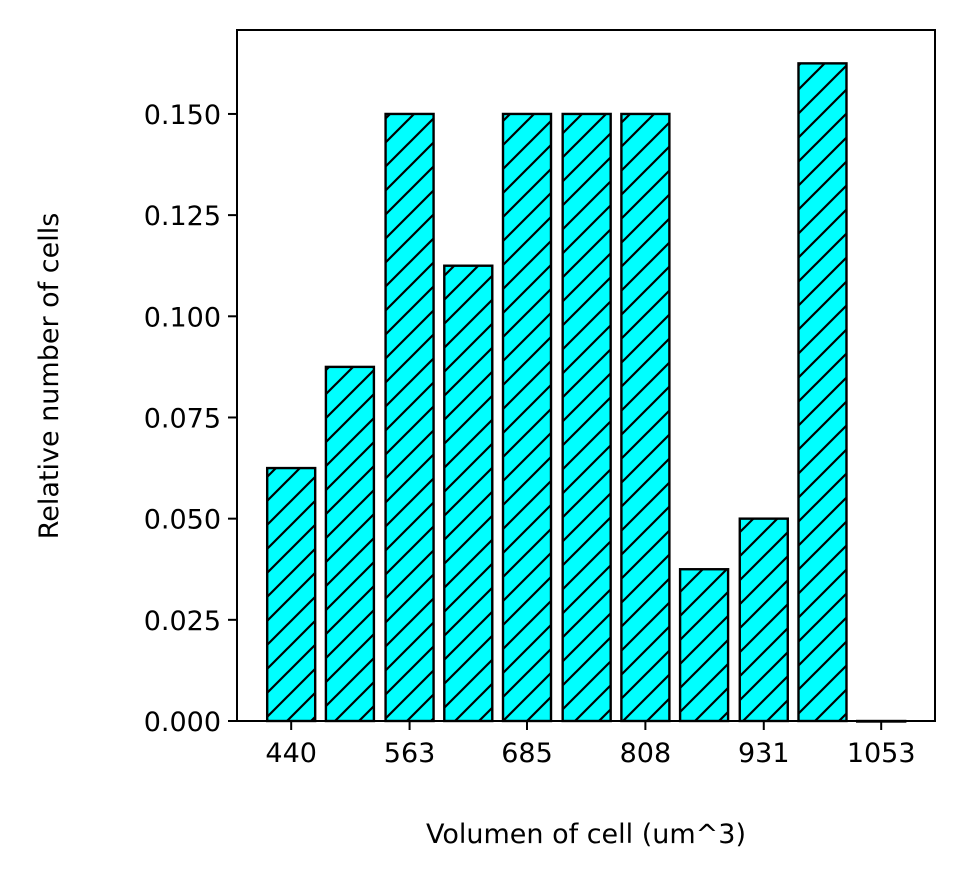  I want to click on y-tick-label: 0.125, so click(182, 216).